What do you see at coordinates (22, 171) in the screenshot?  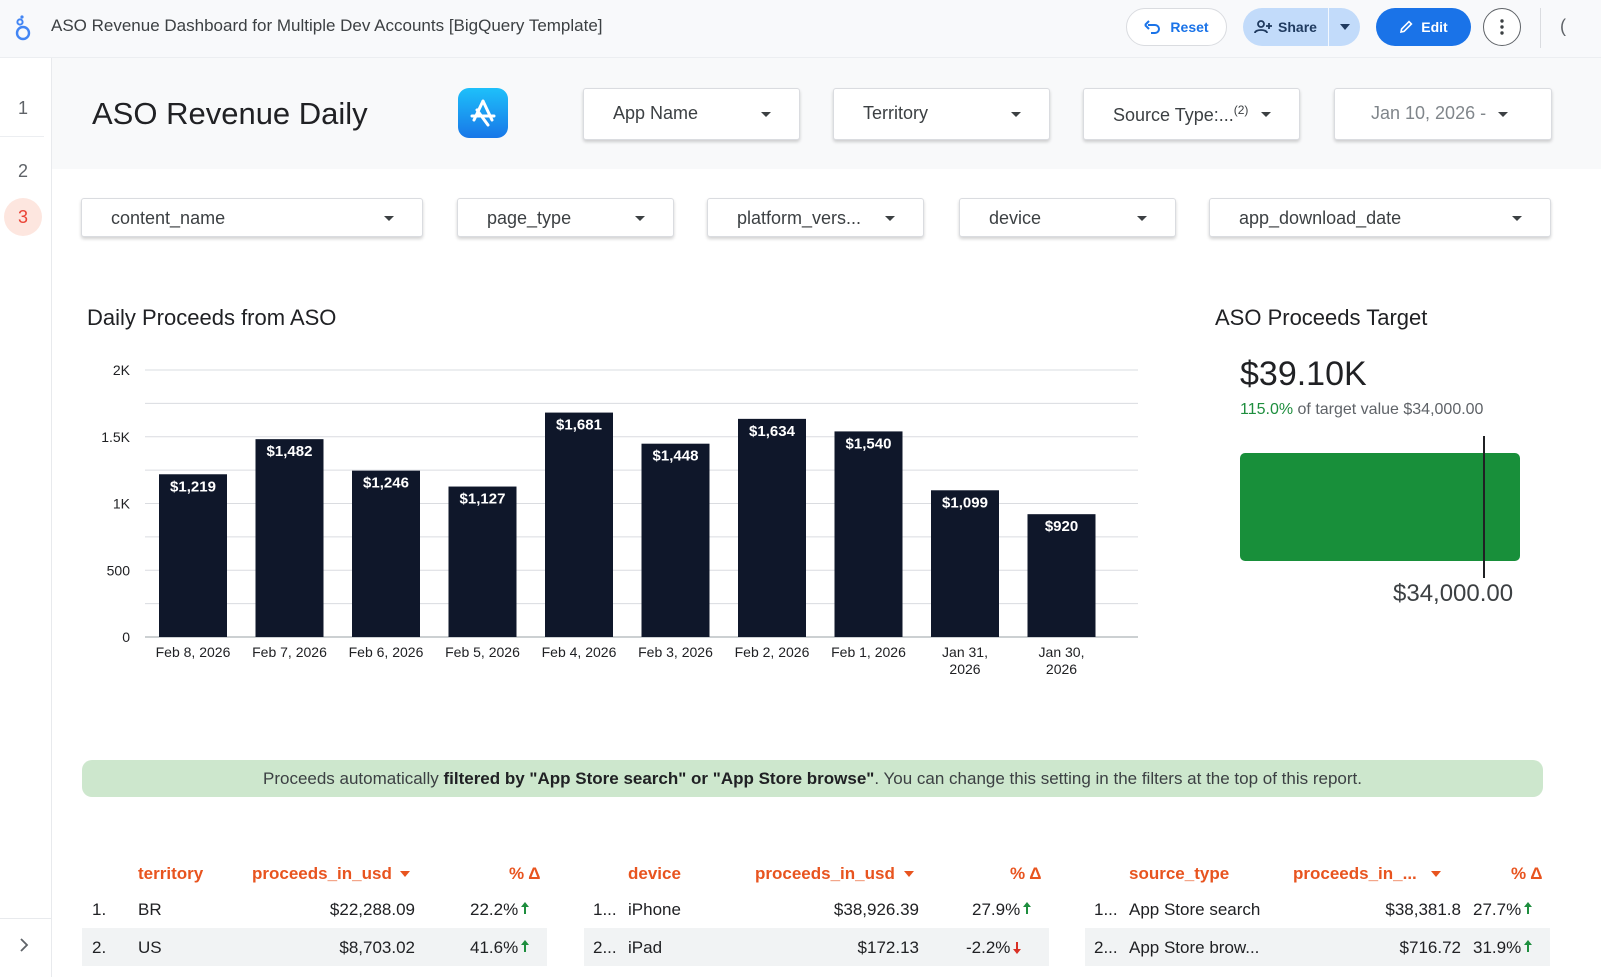 I see `page-2-link: 2` at bounding box center [22, 171].